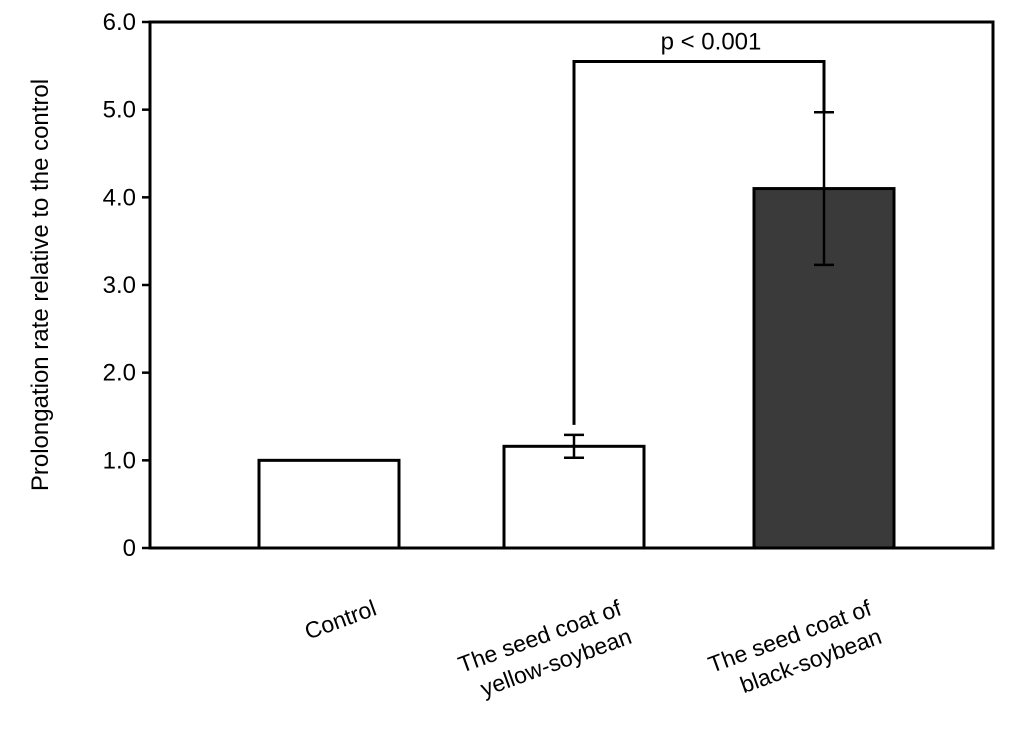  Describe the element at coordinates (699, 242) in the screenshot. I see `significance-bracket` at that location.